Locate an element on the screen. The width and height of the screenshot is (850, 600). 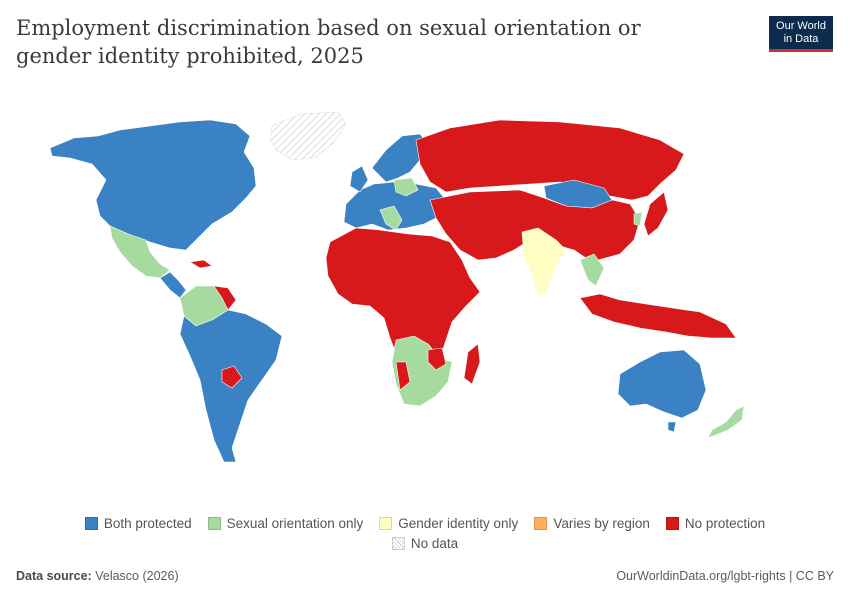
region-new-zealand is located at coordinates (726, 422).